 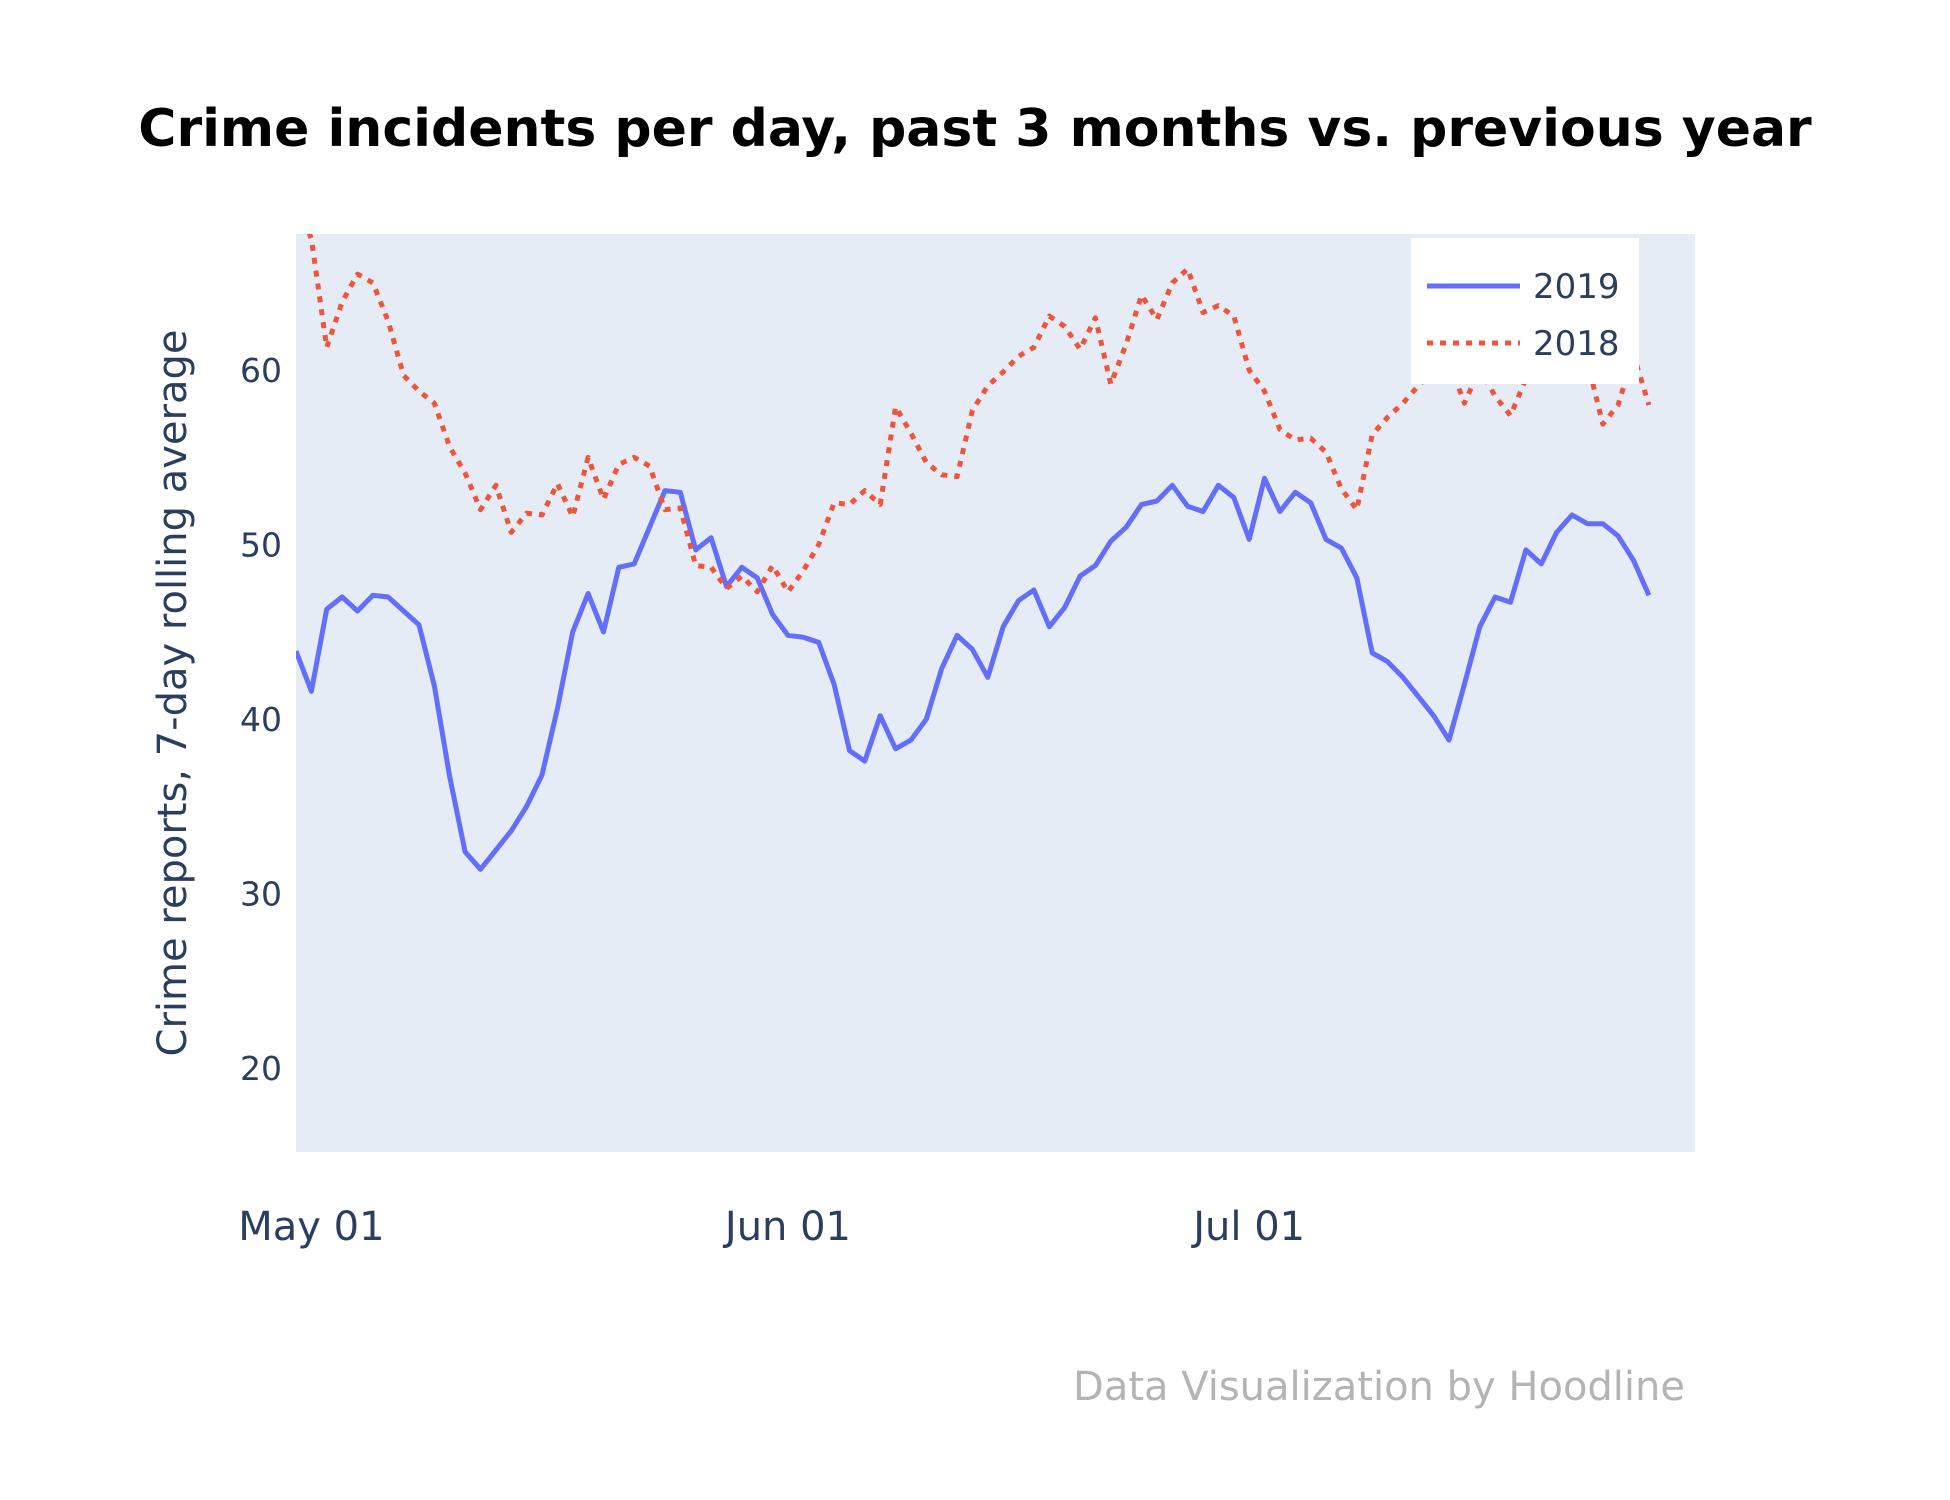 I want to click on y-axis-label: Crime reports, 7-day rolling average, so click(x=173, y=693).